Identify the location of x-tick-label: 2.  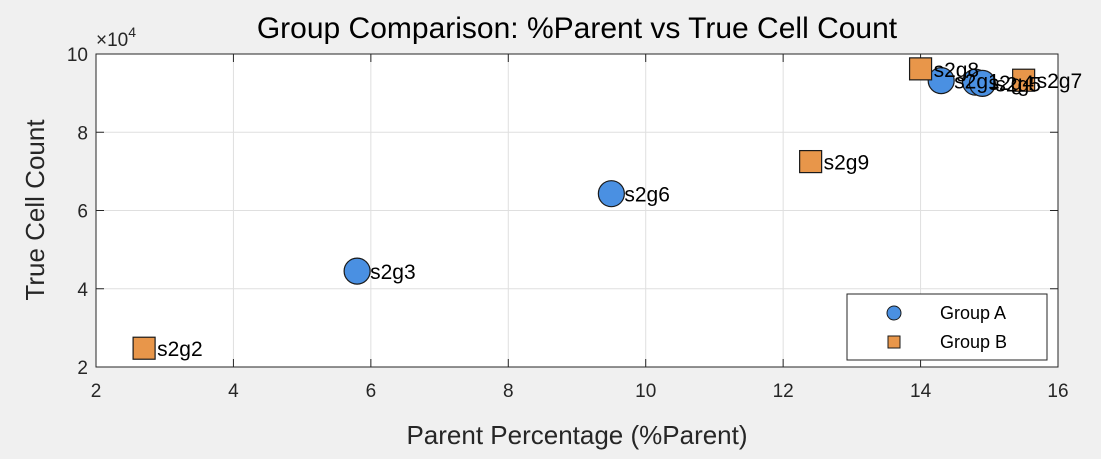
(96, 391).